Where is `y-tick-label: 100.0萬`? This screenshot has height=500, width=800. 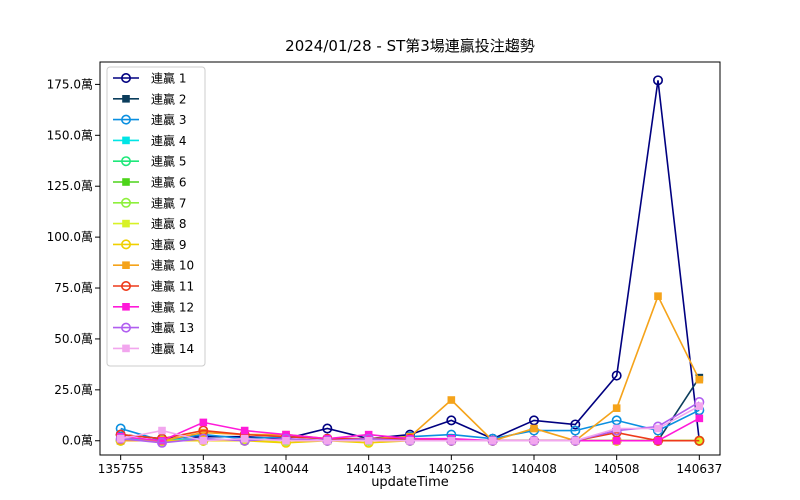 y-tick-label: 100.0萬 is located at coordinates (70, 237).